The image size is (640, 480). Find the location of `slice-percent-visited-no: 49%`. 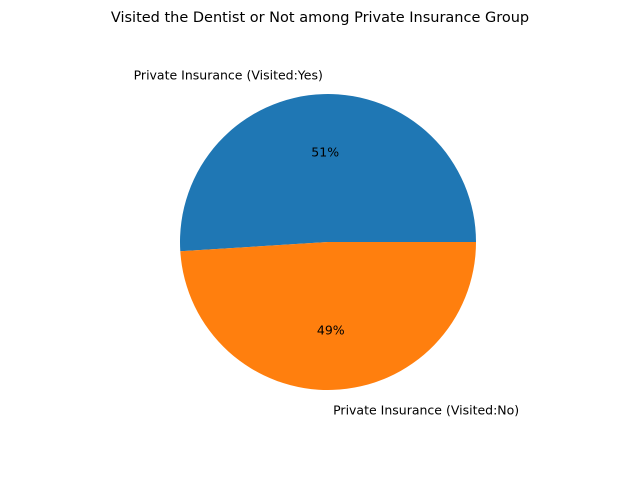

slice-percent-visited-no: 49% is located at coordinates (331, 329).